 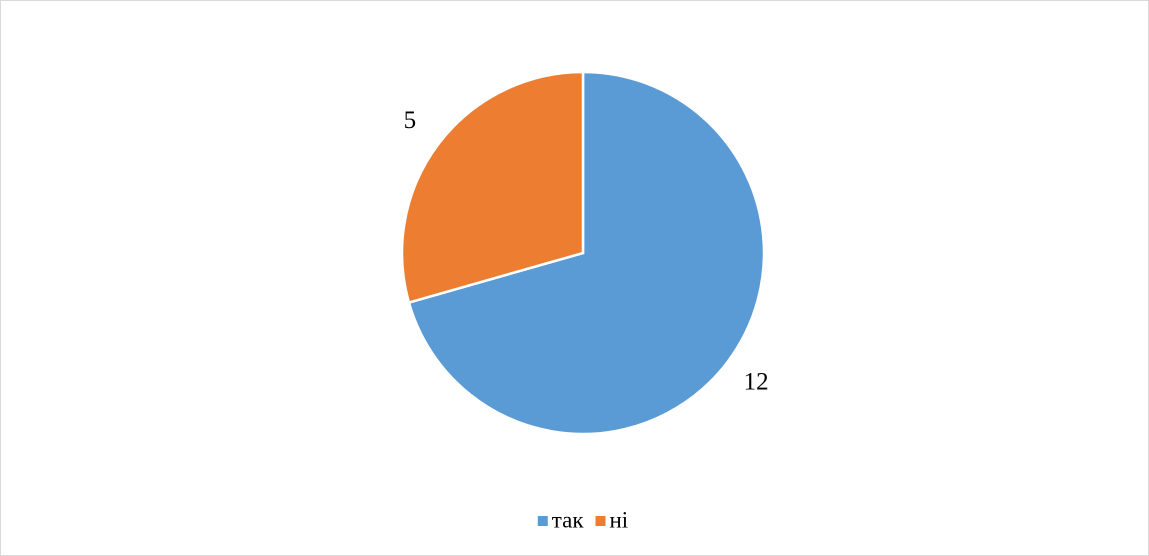 I want to click on data-label: 12, so click(x=756, y=382).